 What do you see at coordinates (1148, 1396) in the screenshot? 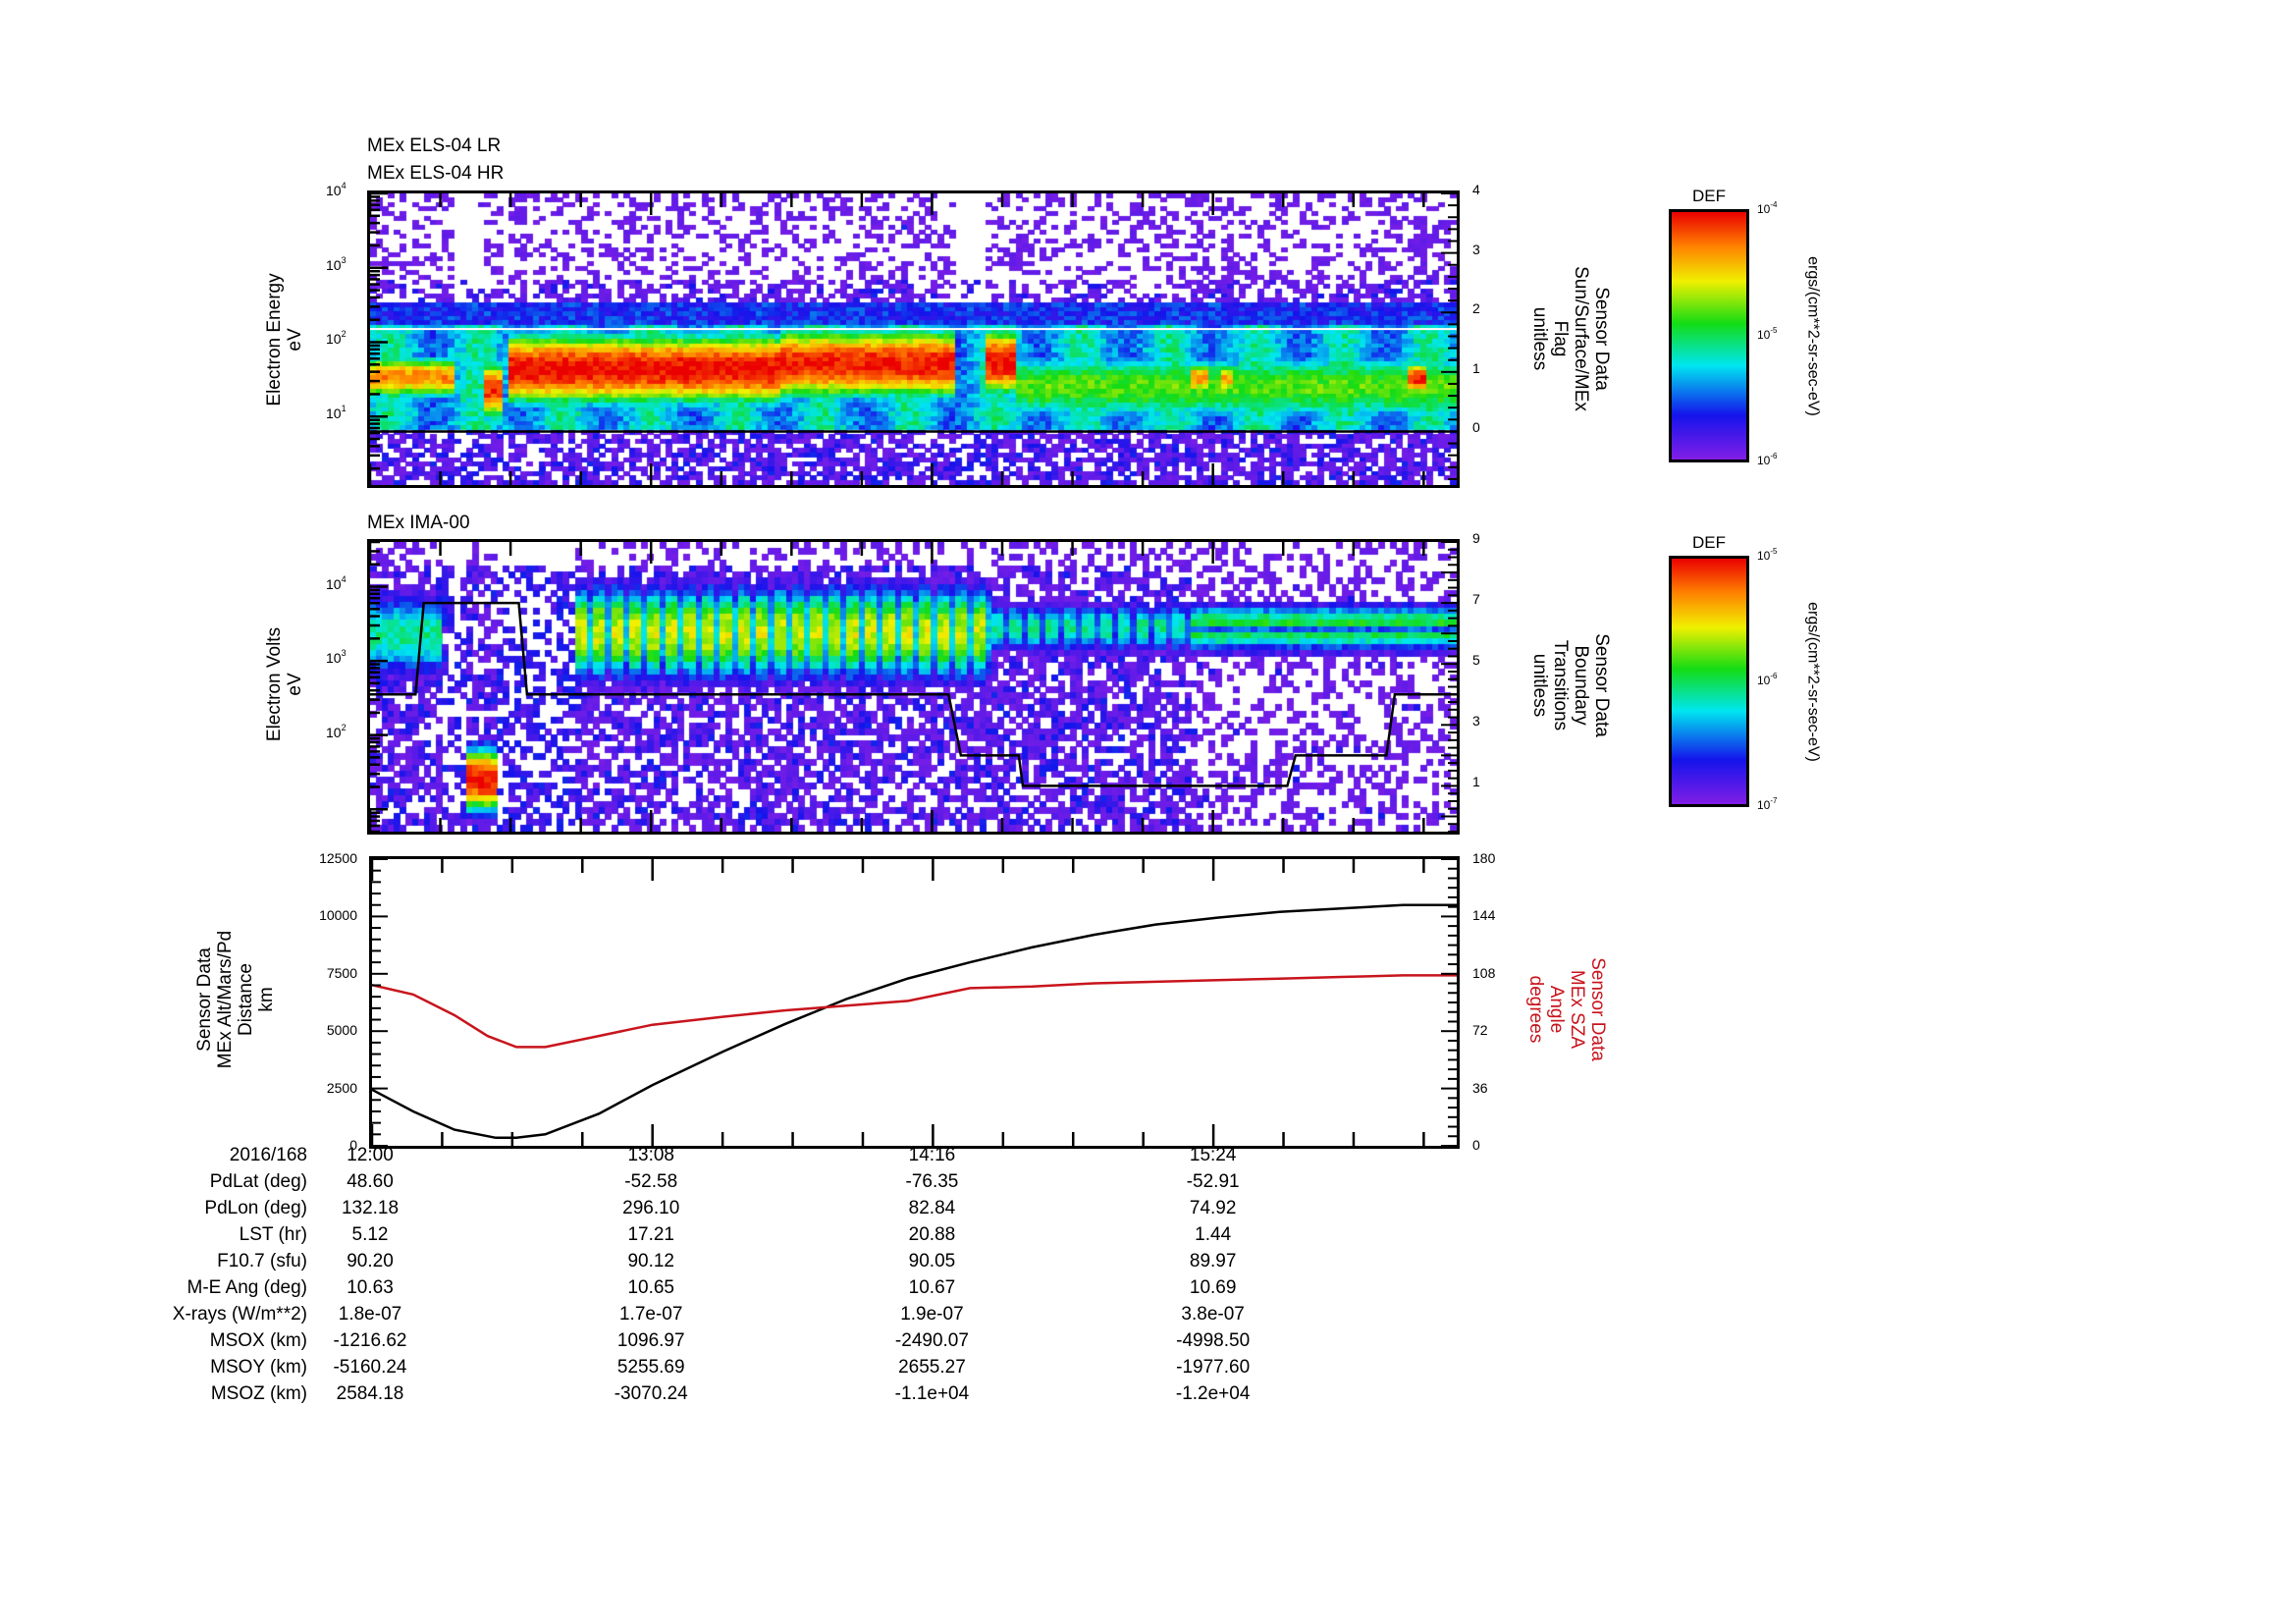
I see `ephemeris-row: MSOZ (km) 2584.18 -3070.24 -1.1e+04 -1.2e+04` at bounding box center [1148, 1396].